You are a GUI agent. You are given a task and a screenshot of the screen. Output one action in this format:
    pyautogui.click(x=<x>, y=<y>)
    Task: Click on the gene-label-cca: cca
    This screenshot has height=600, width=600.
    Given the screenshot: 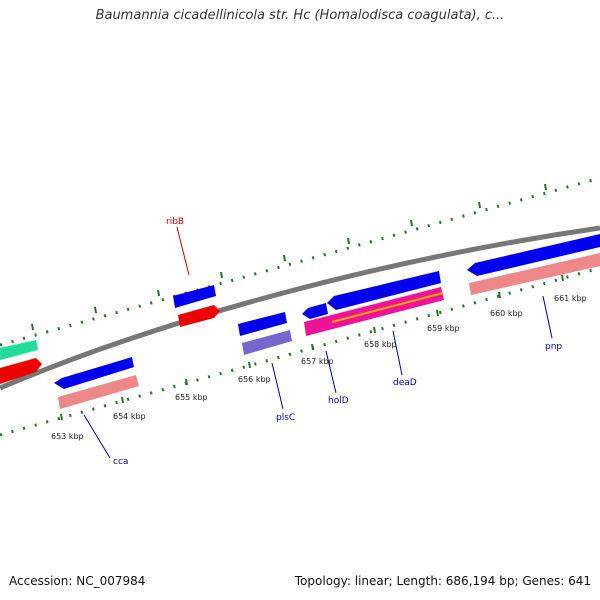 What is the action you would take?
    pyautogui.click(x=120, y=462)
    